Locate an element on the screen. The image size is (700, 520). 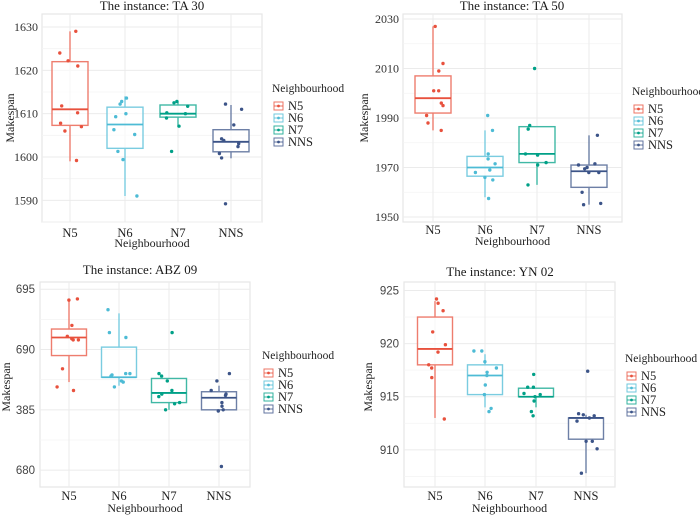
y-tick-label: 1950 is located at coordinates (387, 217).